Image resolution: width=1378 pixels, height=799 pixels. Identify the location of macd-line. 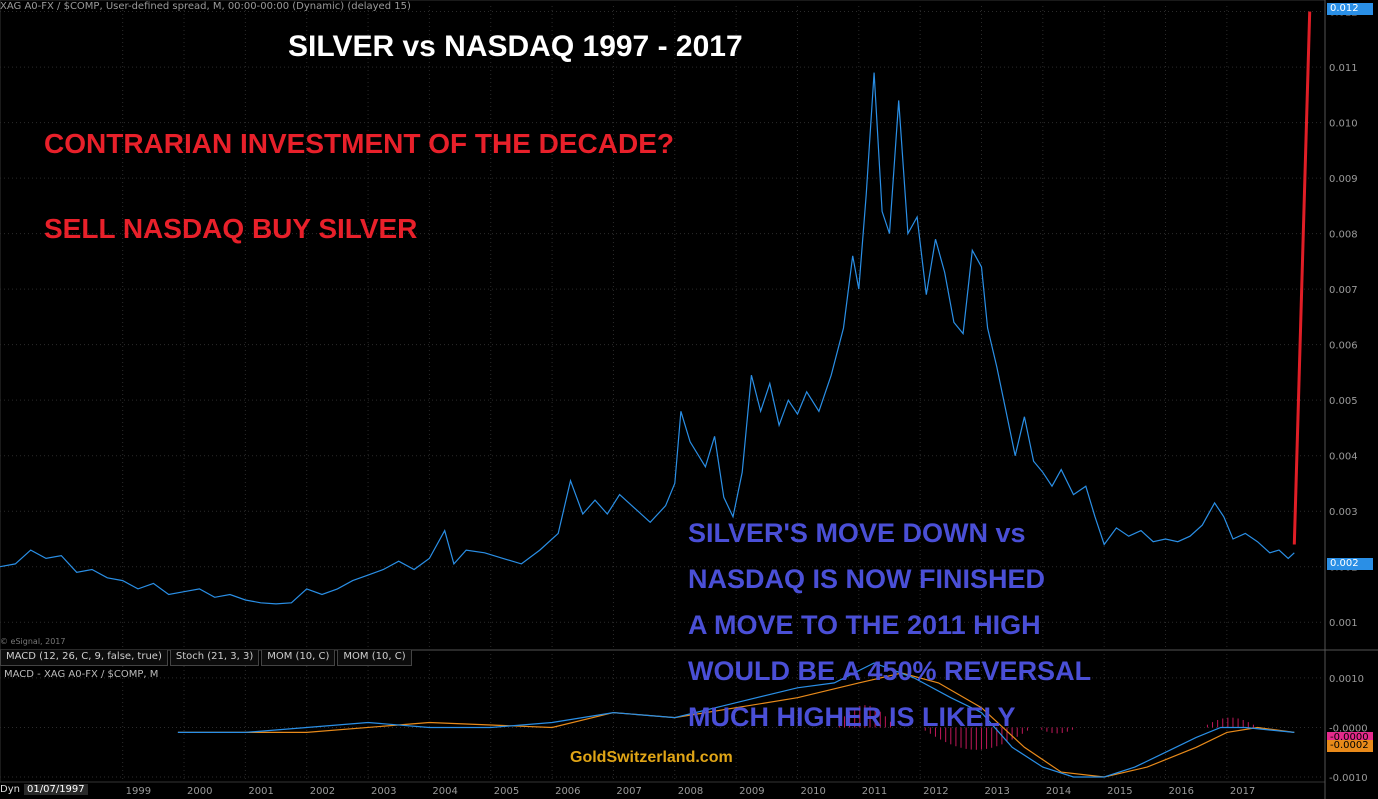
(736, 720).